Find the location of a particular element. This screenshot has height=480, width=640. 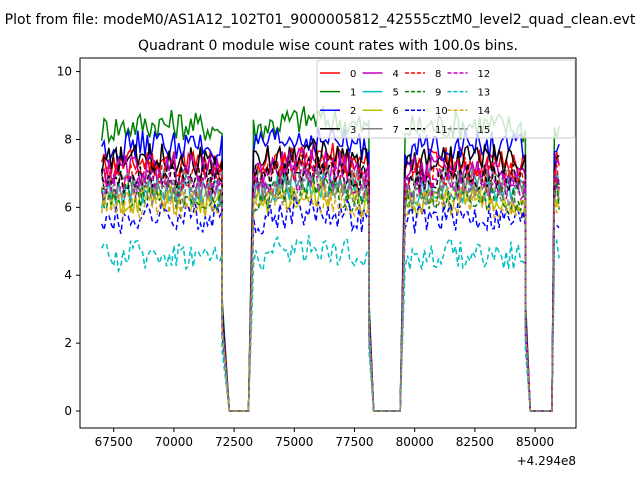

legend-label-9: 9 is located at coordinates (438, 93).